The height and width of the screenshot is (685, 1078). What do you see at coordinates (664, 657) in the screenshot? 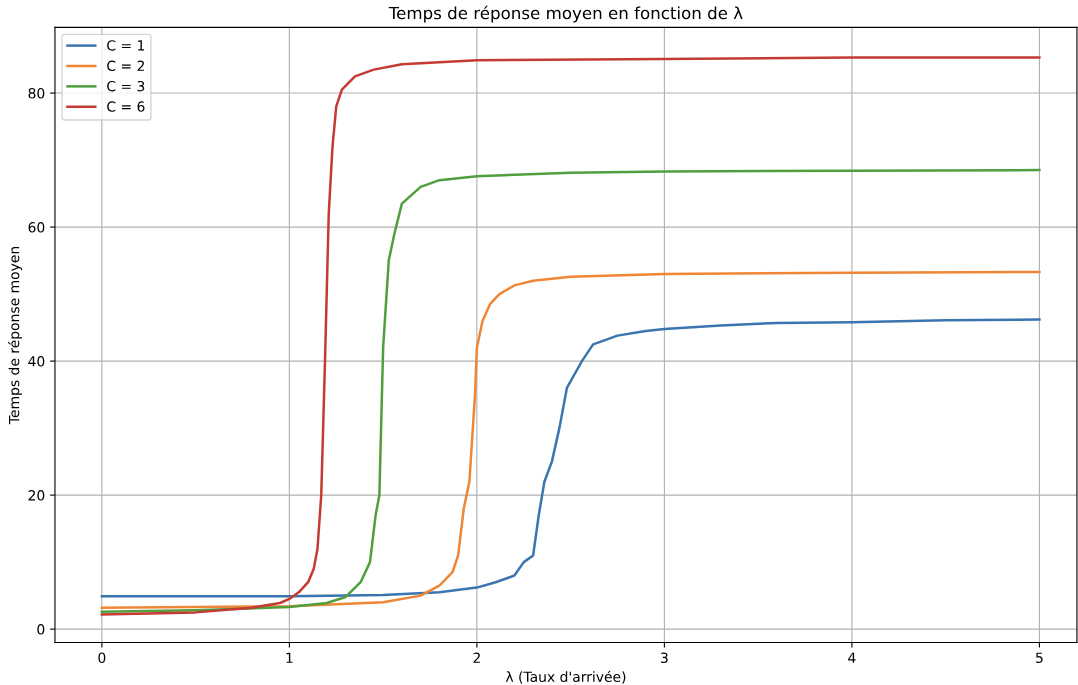
I see `x-tick-label: 3` at bounding box center [664, 657].